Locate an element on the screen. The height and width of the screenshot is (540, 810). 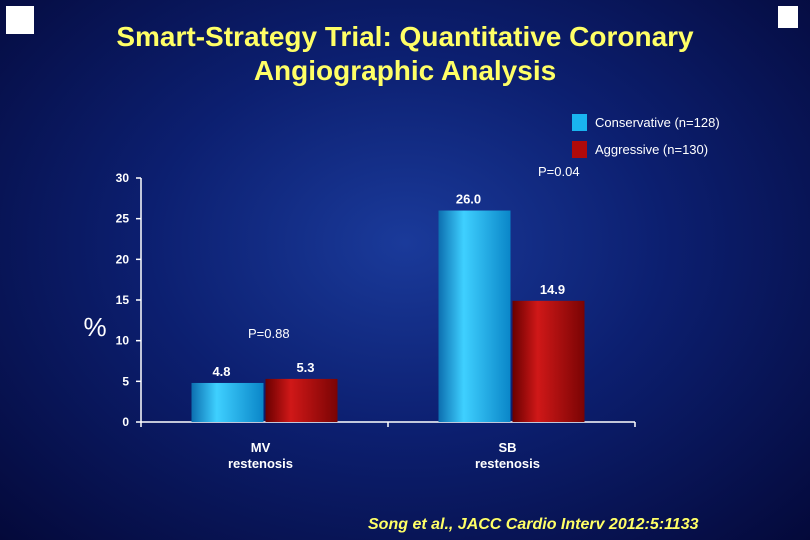
data-label: 14.9 is located at coordinates (552, 289).